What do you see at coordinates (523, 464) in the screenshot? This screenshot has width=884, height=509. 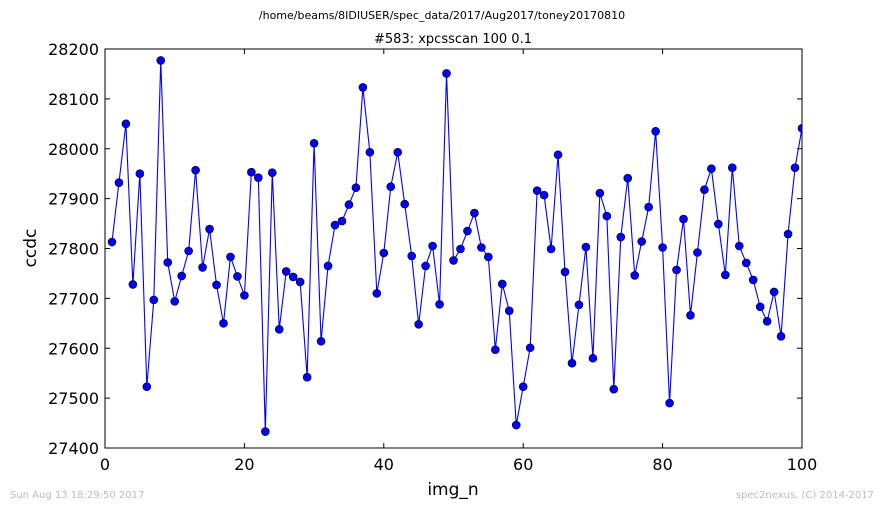 I see `x-tick-label: 60` at bounding box center [523, 464].